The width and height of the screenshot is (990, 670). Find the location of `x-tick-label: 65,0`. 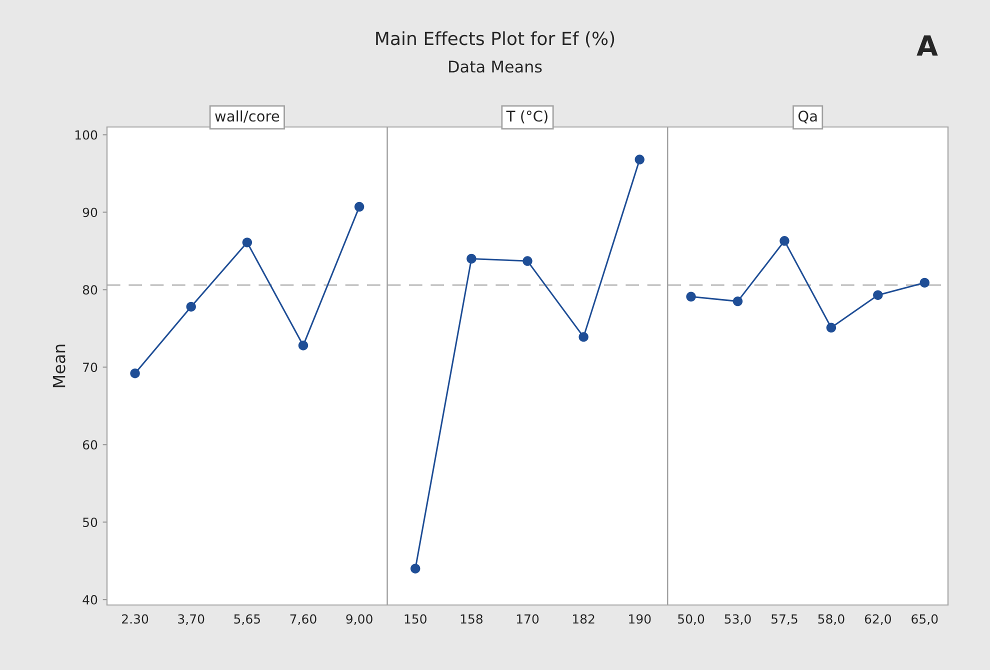

x-tick-label: 65,0 is located at coordinates (925, 619).